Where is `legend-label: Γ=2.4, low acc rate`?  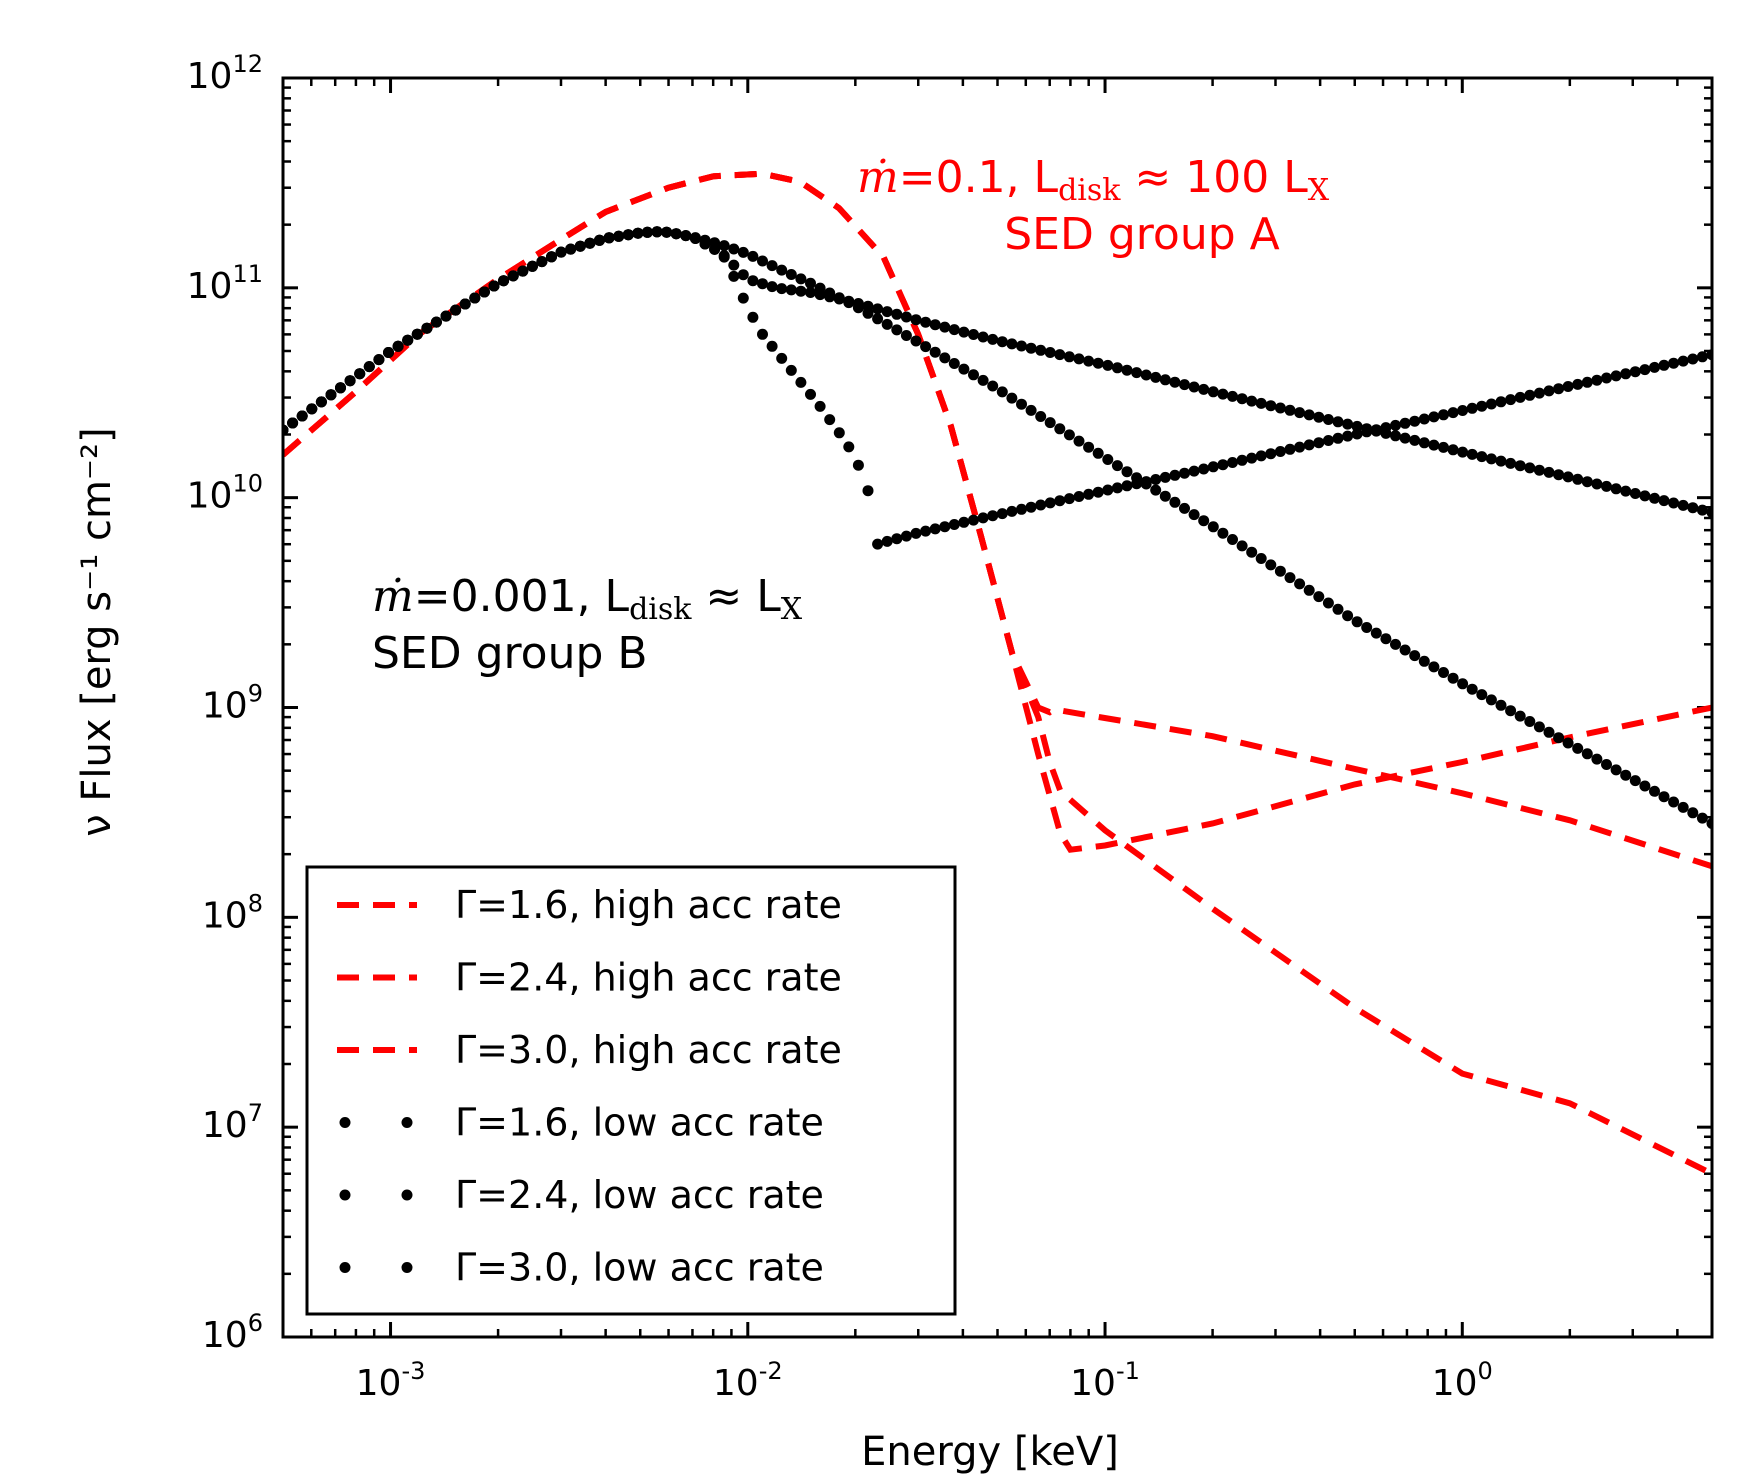 legend-label: Γ=2.4, low acc rate is located at coordinates (639, 1195).